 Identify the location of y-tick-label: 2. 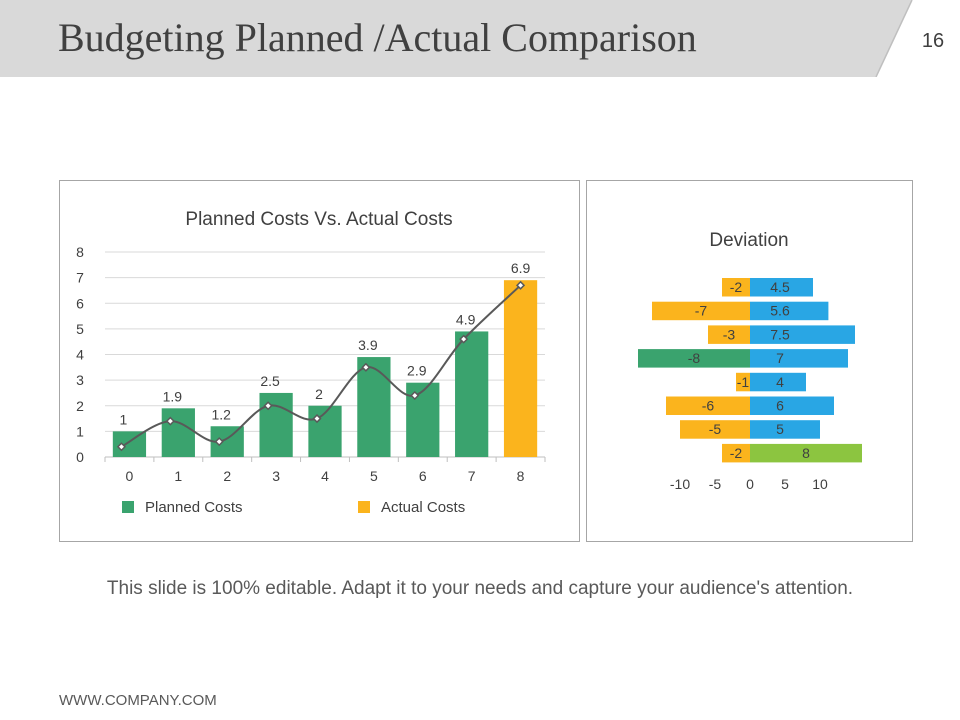
(80, 406).